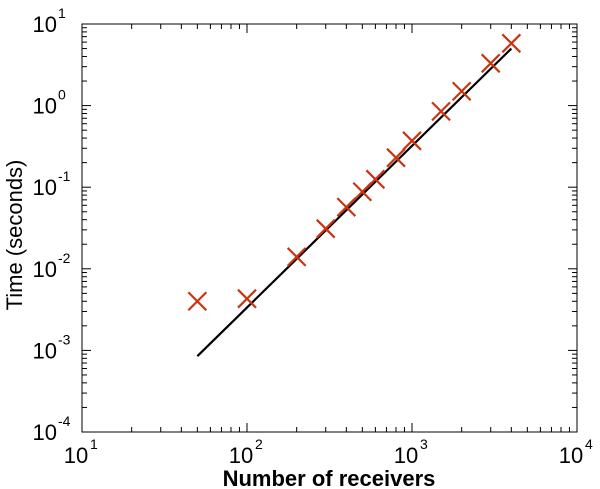 The width and height of the screenshot is (600, 489). Describe the element at coordinates (424, 444) in the screenshot. I see `x-tick-exponent: 3` at that location.